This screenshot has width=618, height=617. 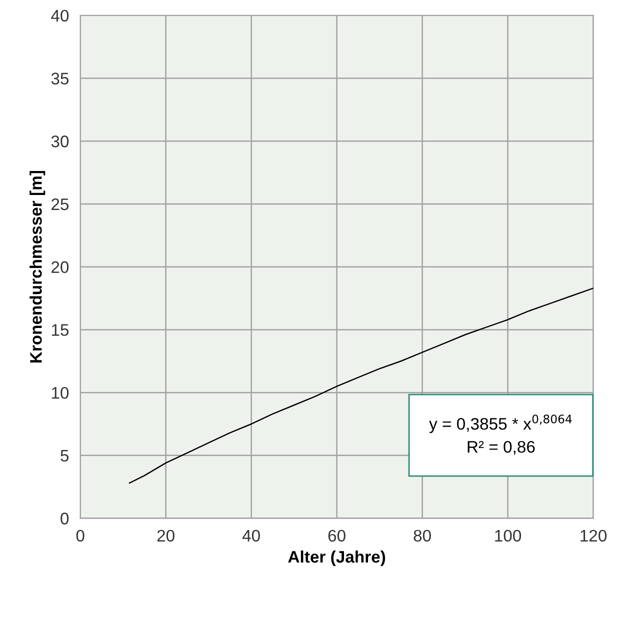 I want to click on y-tick-label: 35, so click(x=60, y=78).